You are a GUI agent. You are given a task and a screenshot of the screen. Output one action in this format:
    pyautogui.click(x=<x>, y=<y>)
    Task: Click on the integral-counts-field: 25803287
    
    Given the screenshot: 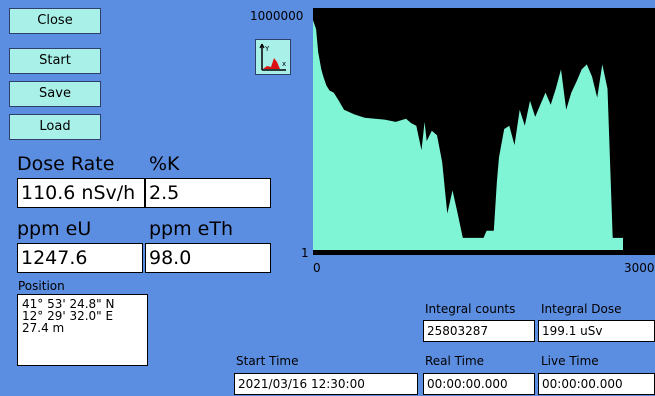 What is the action you would take?
    pyautogui.click(x=479, y=331)
    